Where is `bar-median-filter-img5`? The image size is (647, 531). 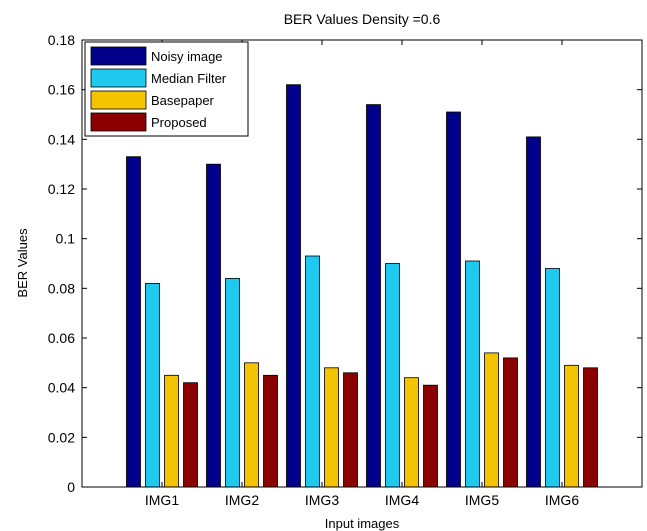
bar-median-filter-img5 is located at coordinates (472, 374).